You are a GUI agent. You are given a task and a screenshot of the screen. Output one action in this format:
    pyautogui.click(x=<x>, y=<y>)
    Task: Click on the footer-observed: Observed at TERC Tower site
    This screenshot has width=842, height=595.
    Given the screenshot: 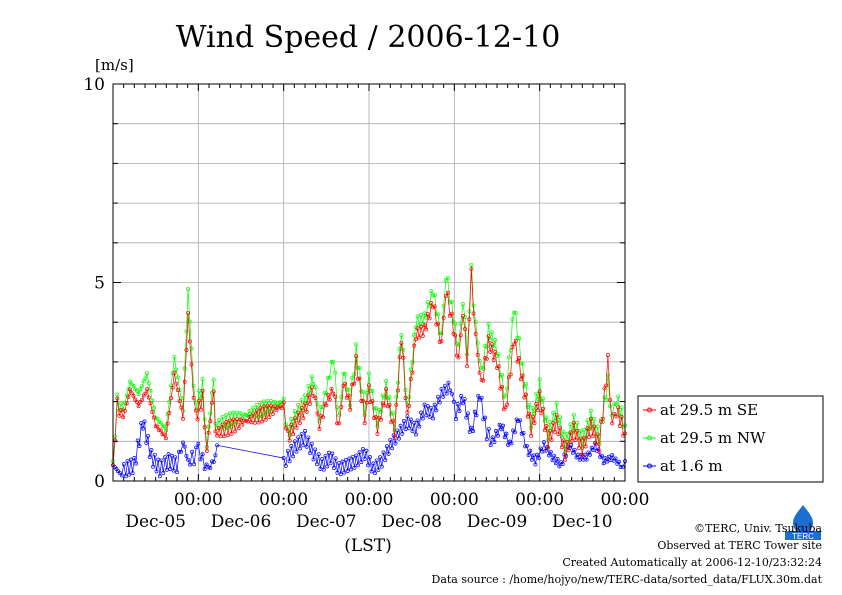 What is the action you would take?
    pyautogui.click(x=739, y=545)
    